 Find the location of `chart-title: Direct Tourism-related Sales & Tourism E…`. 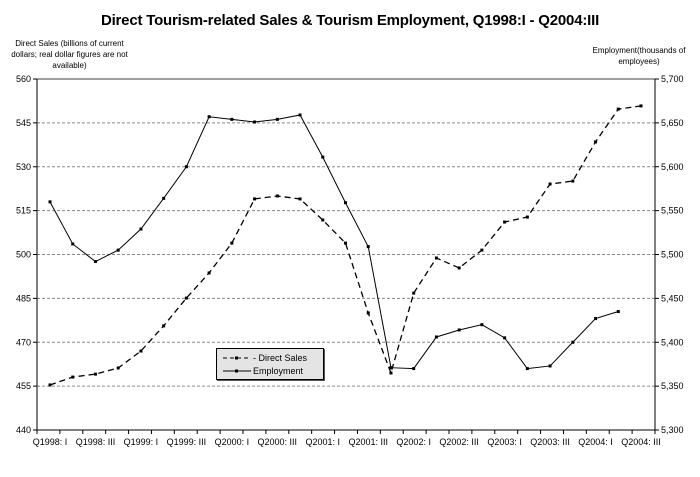

chart-title: Direct Tourism-related Sales & Tourism E… is located at coordinates (350, 20).